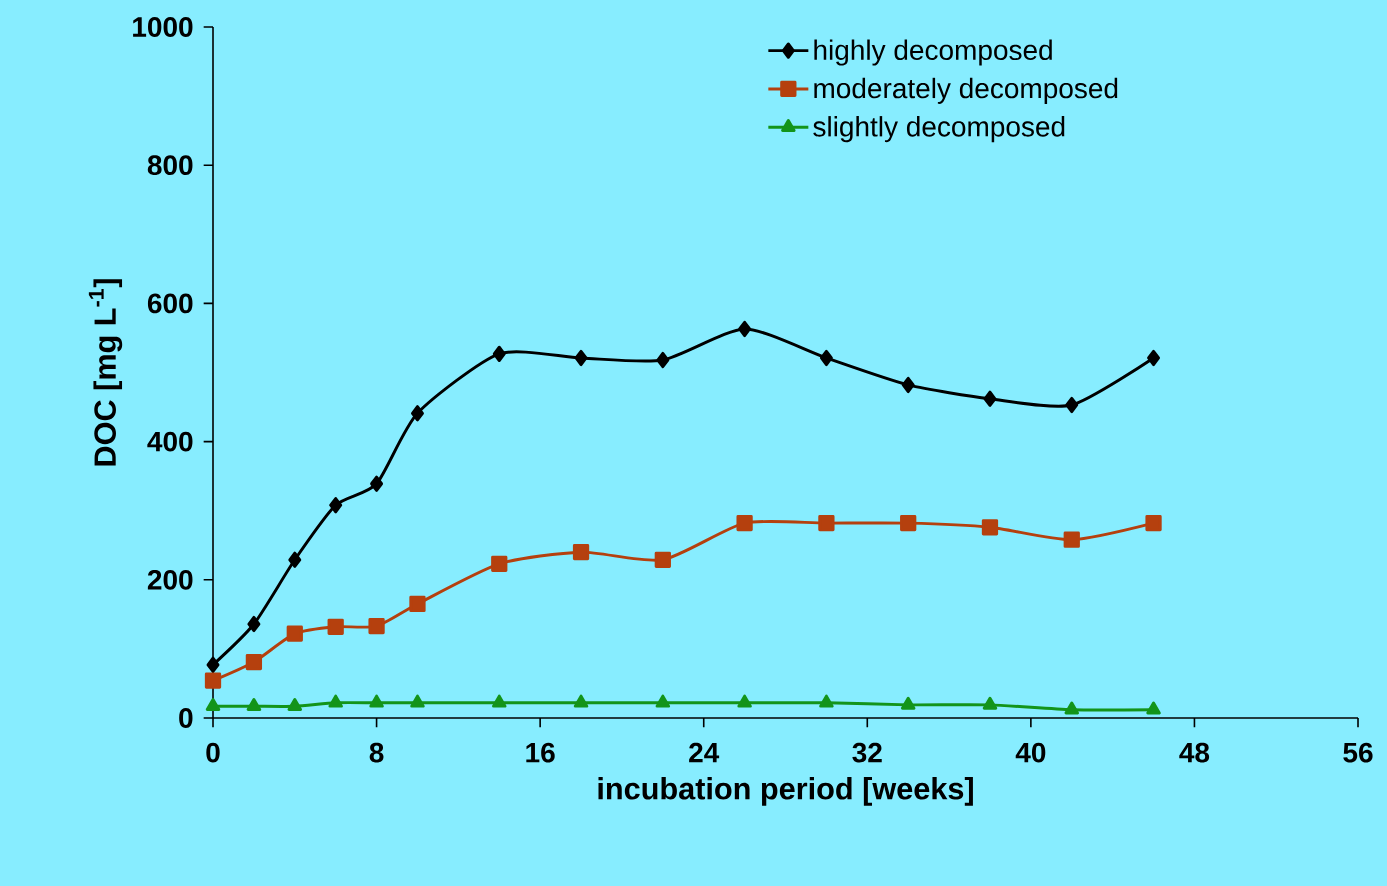 Image resolution: width=1387 pixels, height=886 pixels. What do you see at coordinates (170, 165) in the screenshot?
I see `y-tick-label: 800` at bounding box center [170, 165].